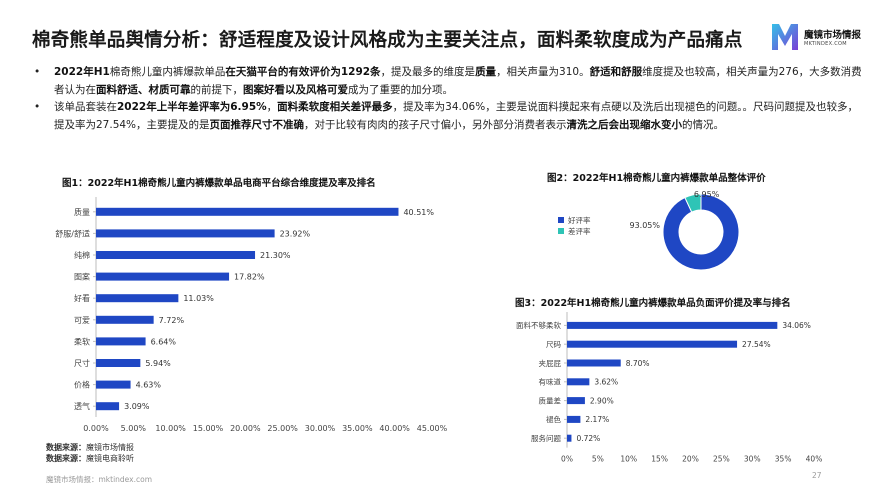 The width and height of the screenshot is (890, 500). Describe the element at coordinates (82, 406) in the screenshot. I see `category-label: 透气` at that location.